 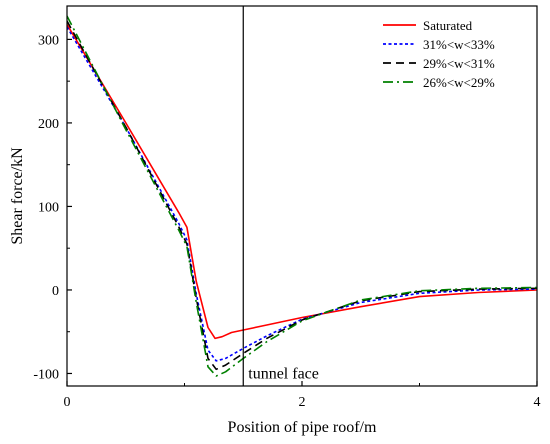 I want to click on legend: Saturated 31%<w<33% 29%<w<31% 26%<w<29%, so click(x=439, y=54).